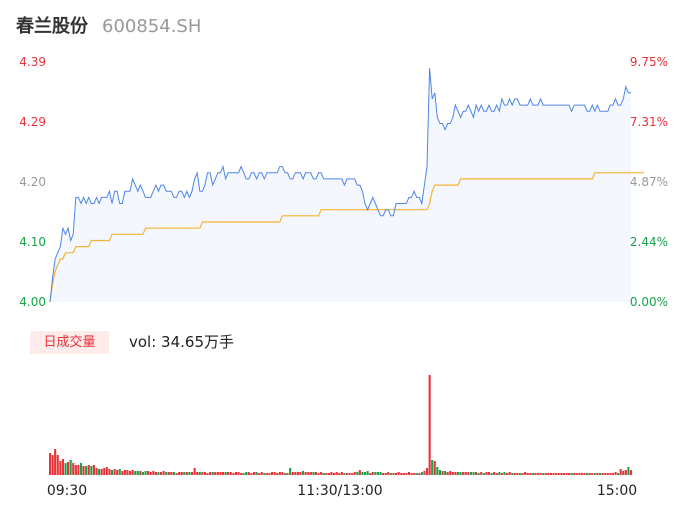 The width and height of the screenshot is (686, 524). What do you see at coordinates (32, 302) in the screenshot?
I see `price-tick-label: 4.00` at bounding box center [32, 302].